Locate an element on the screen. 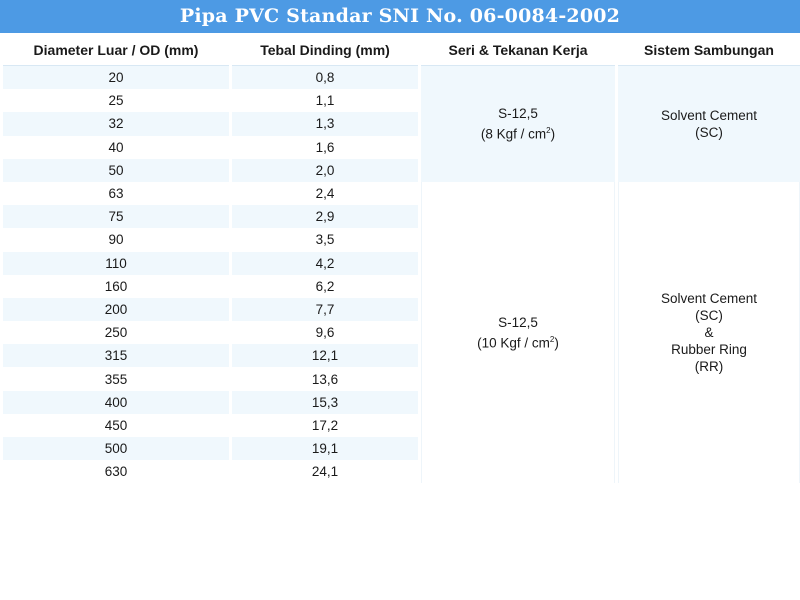 The height and width of the screenshot is (600, 800). table-row: 400 15,3 is located at coordinates (401, 402).